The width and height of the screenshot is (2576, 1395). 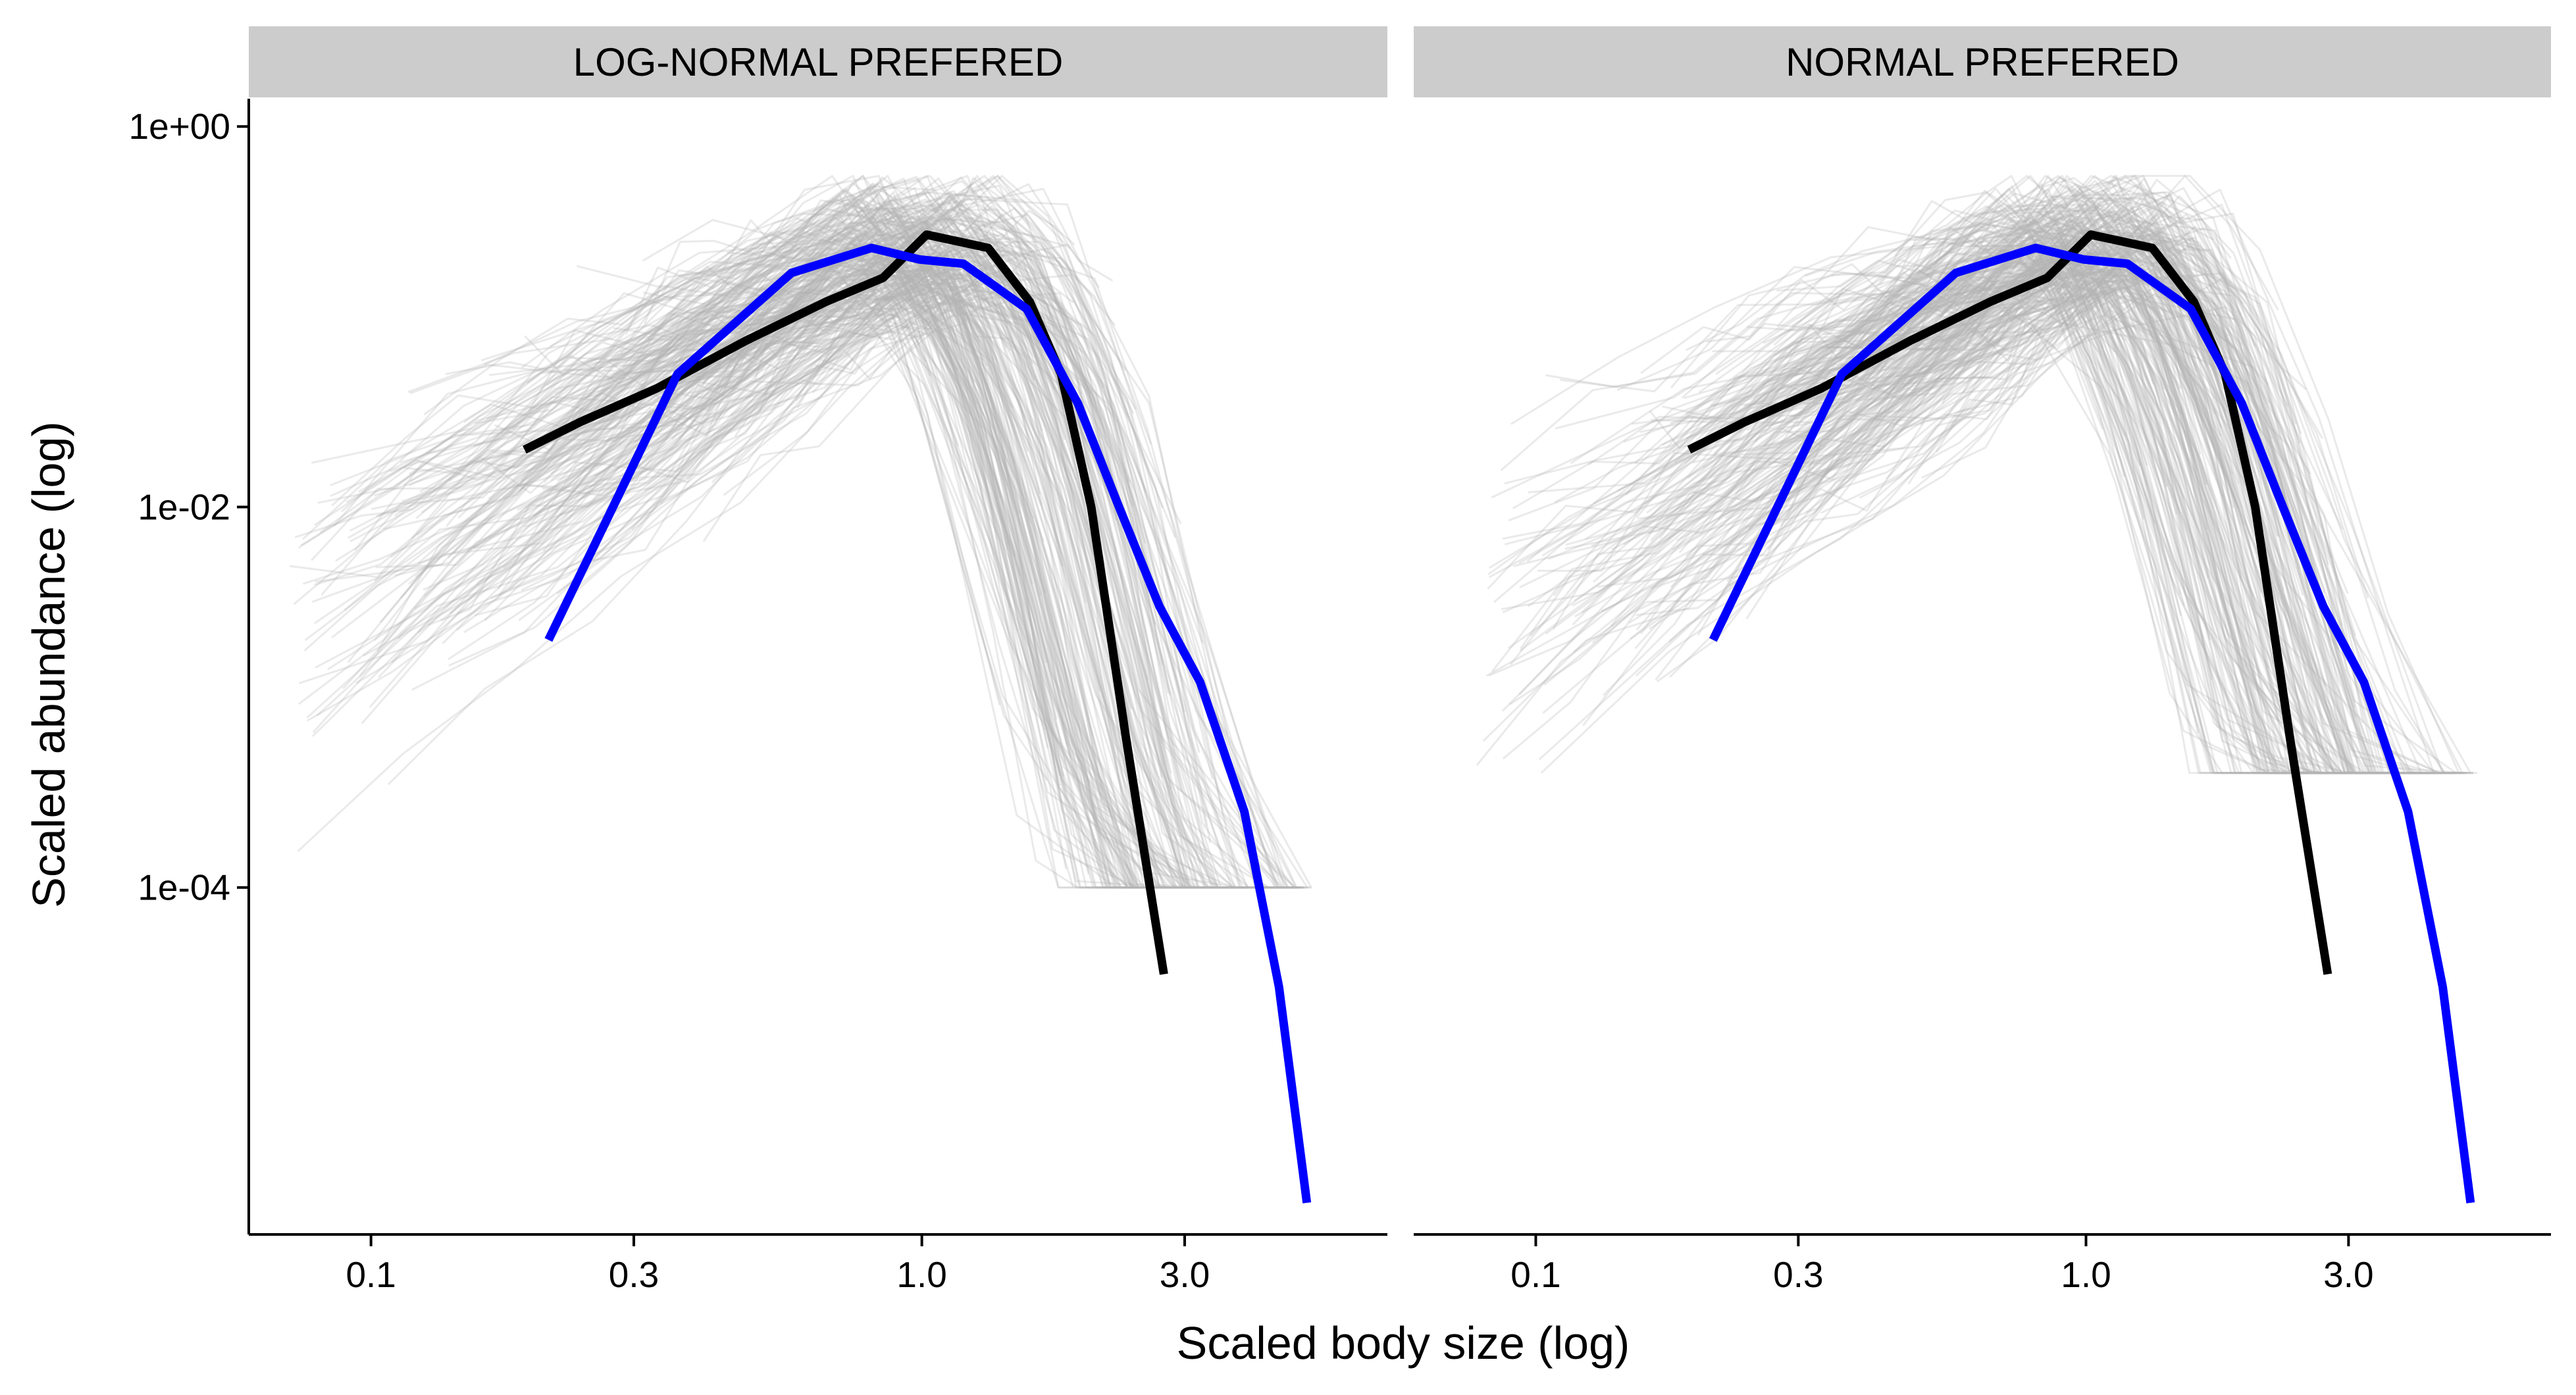 I want to click on facet-strip-label: LOG-NORMAL PREFERED, so click(x=818, y=62).